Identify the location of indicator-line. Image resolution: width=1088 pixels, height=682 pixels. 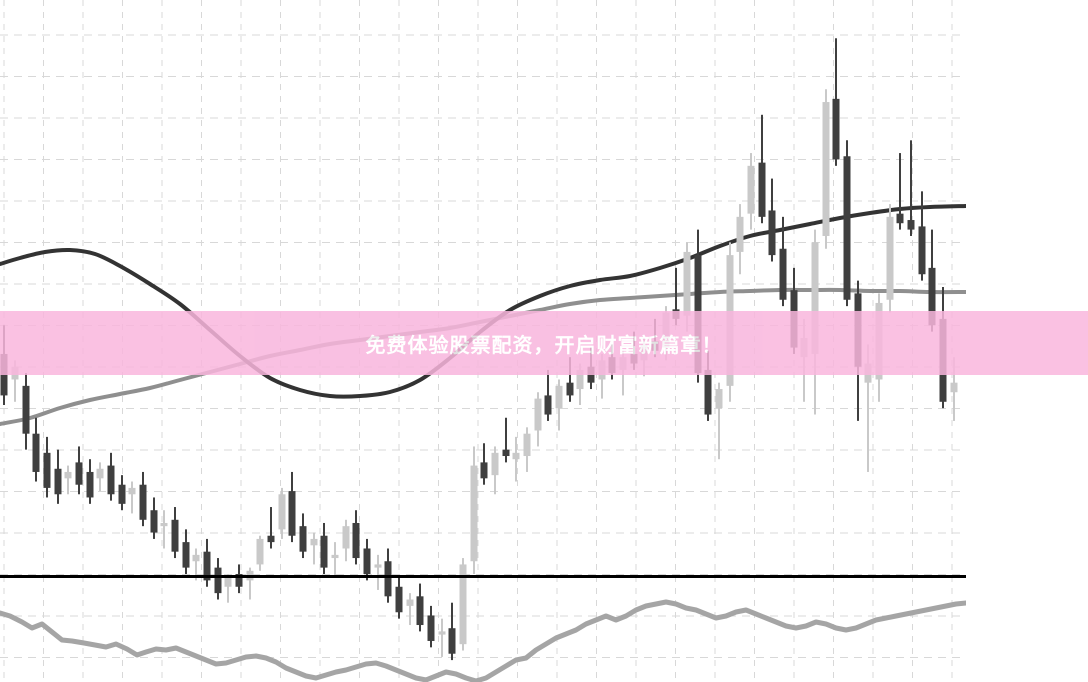
(483, 640).